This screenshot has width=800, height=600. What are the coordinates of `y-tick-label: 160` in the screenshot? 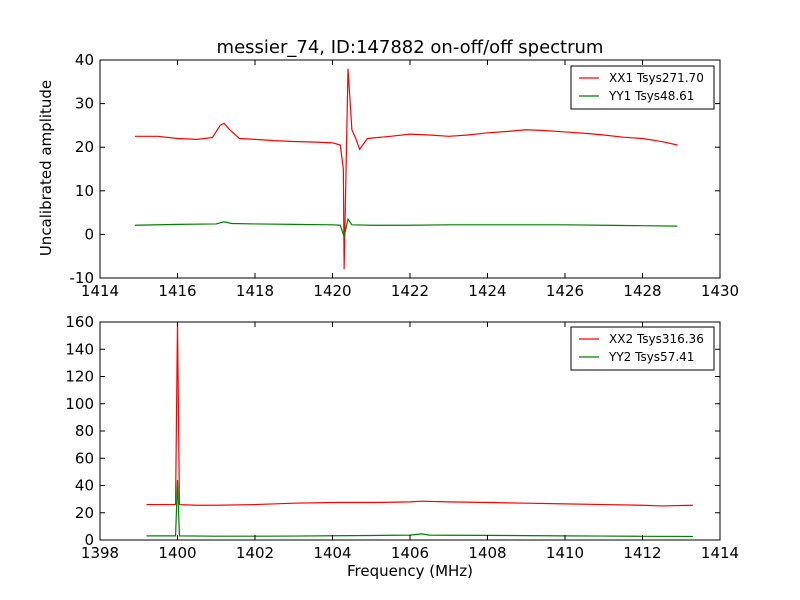 It's located at (79, 322).